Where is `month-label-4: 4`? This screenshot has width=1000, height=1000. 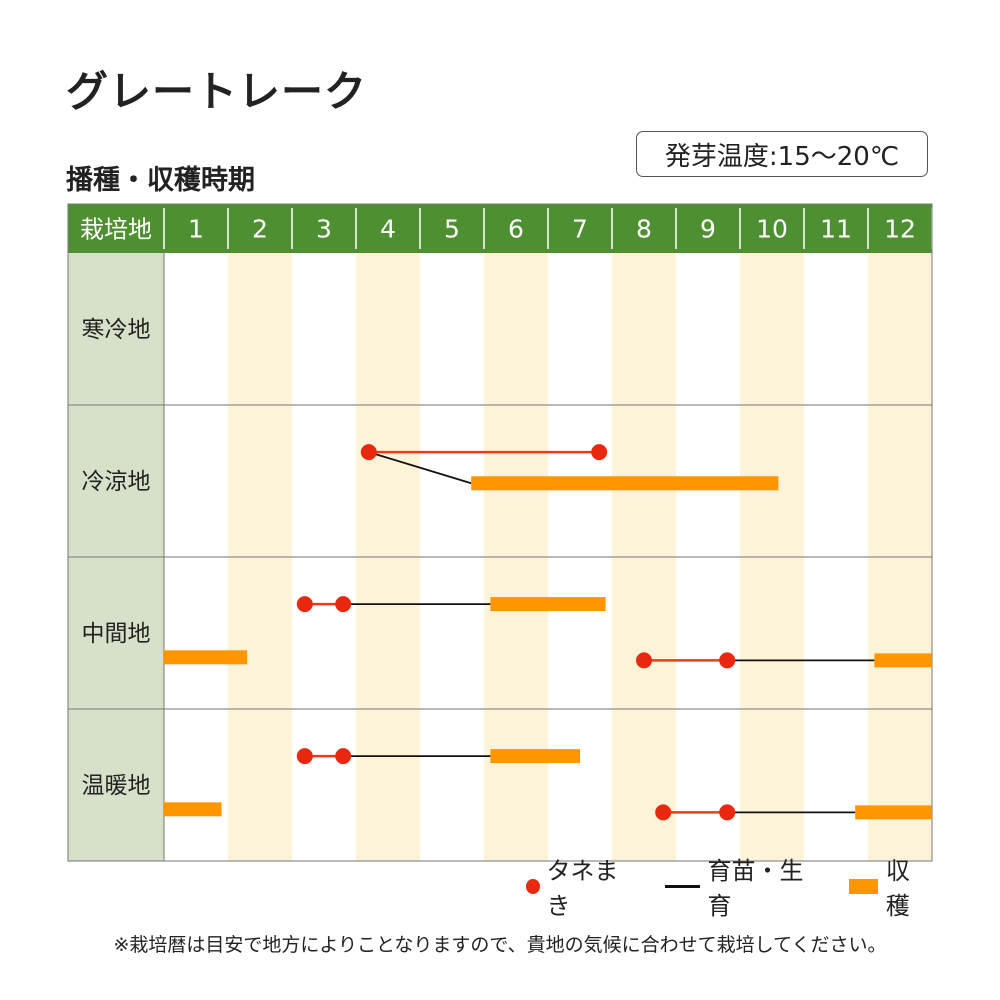
month-label-4: 4 is located at coordinates (388, 229).